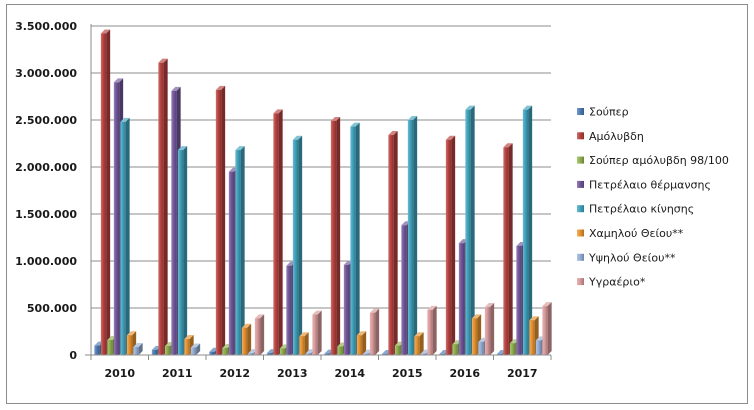 This screenshot has height=410, width=754. I want to click on y-tick-label: 2.000.000, so click(46, 167).